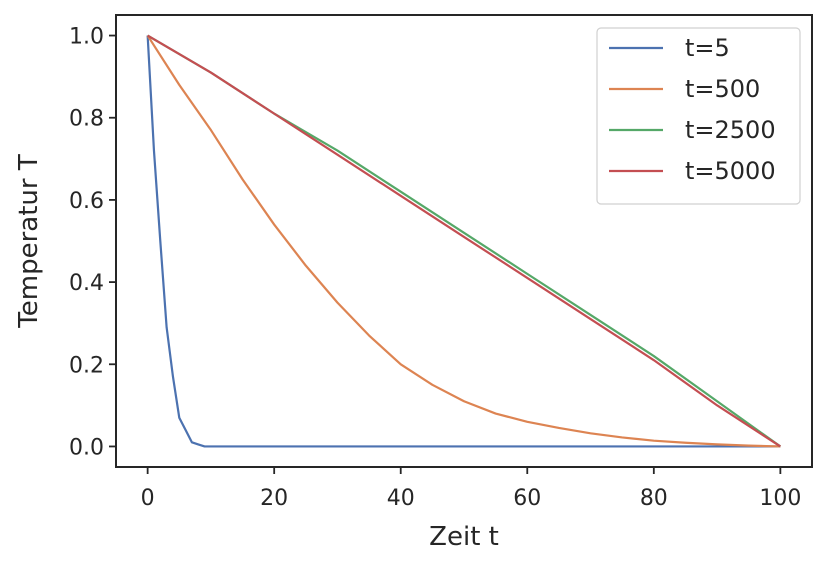 The height and width of the screenshot is (566, 828). Describe the element at coordinates (471, 489) in the screenshot. I see `x-axis: 0 20 40 60 80 100` at that location.